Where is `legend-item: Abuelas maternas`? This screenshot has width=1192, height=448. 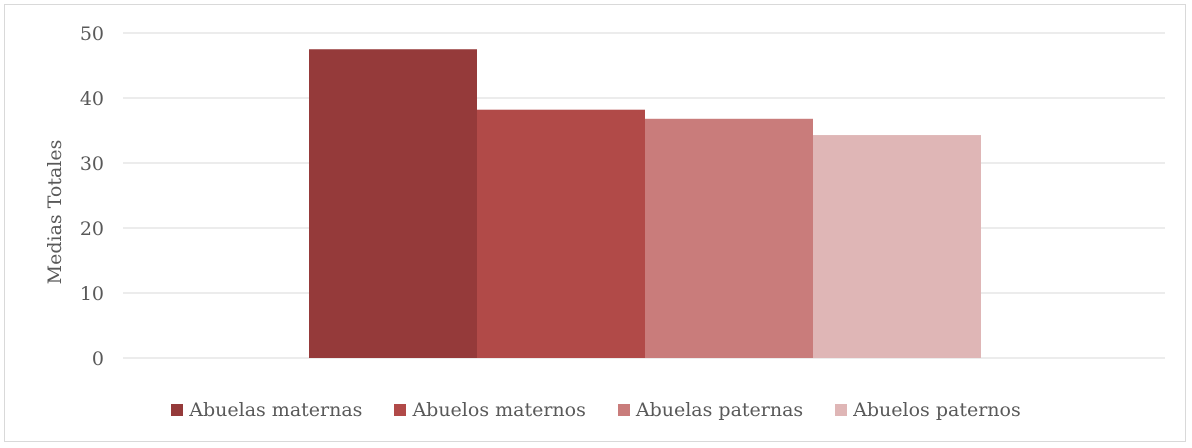 legend-item: Abuelas maternas is located at coordinates (266, 410).